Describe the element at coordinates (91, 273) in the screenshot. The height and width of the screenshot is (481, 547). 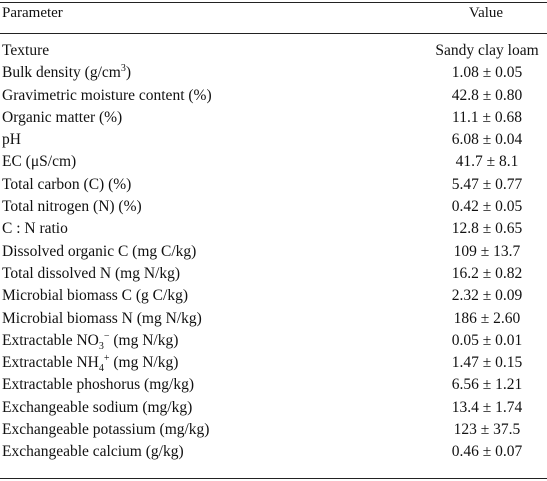
I see `parameter-cell: Total dissolved N (mg N/kg)` at that location.